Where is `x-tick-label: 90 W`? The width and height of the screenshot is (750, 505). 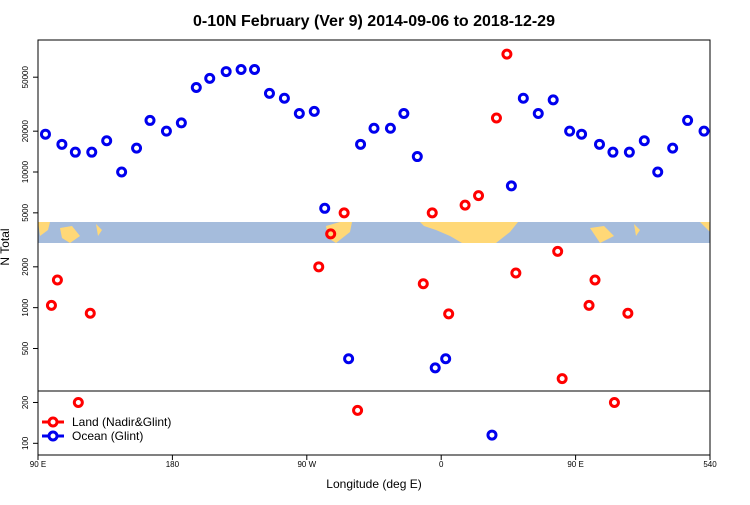 x-tick-label: 90 W is located at coordinates (306, 464).